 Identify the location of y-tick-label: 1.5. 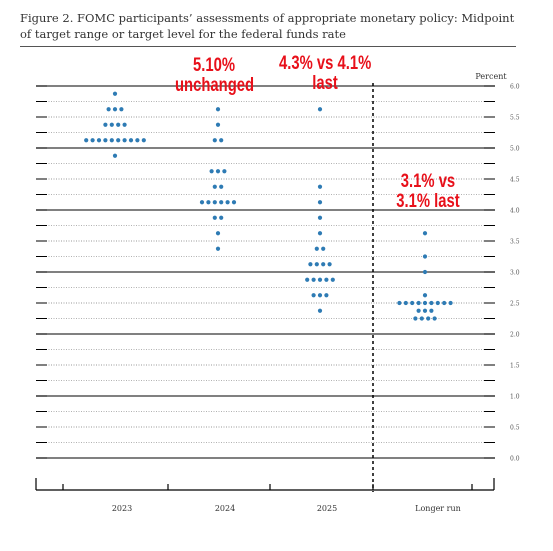
(515, 366).